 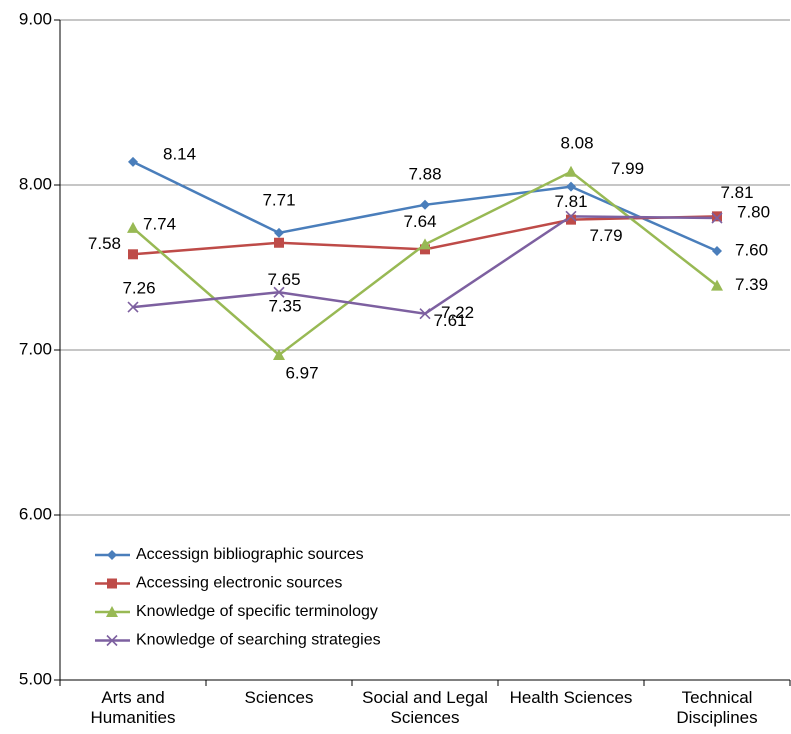 What do you see at coordinates (425, 707) in the screenshot?
I see `x-tick-label: Social and Legal Sciences` at bounding box center [425, 707].